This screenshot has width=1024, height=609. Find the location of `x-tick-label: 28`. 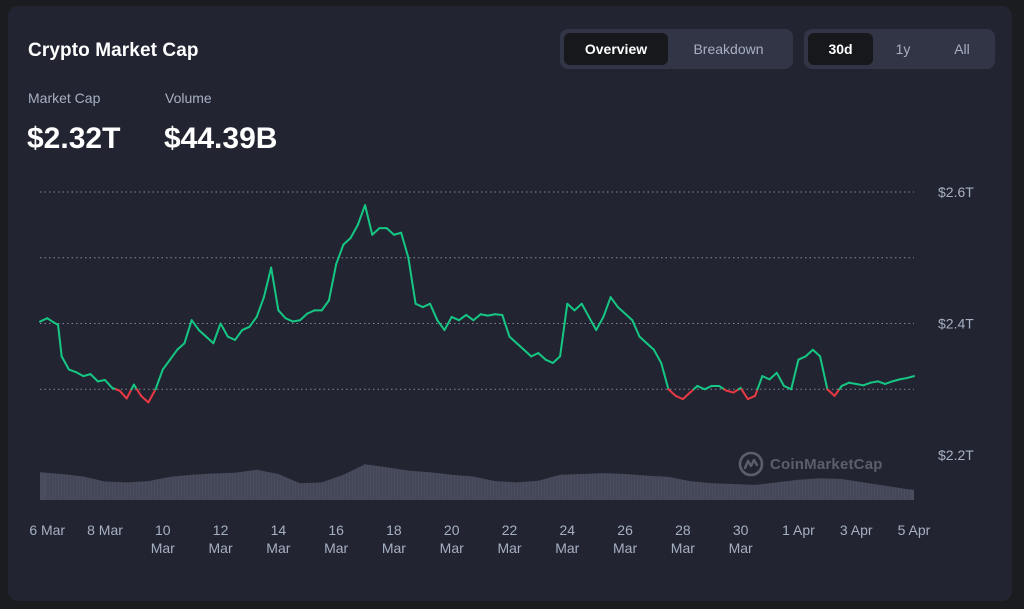

x-tick-label: 28 is located at coordinates (683, 530).